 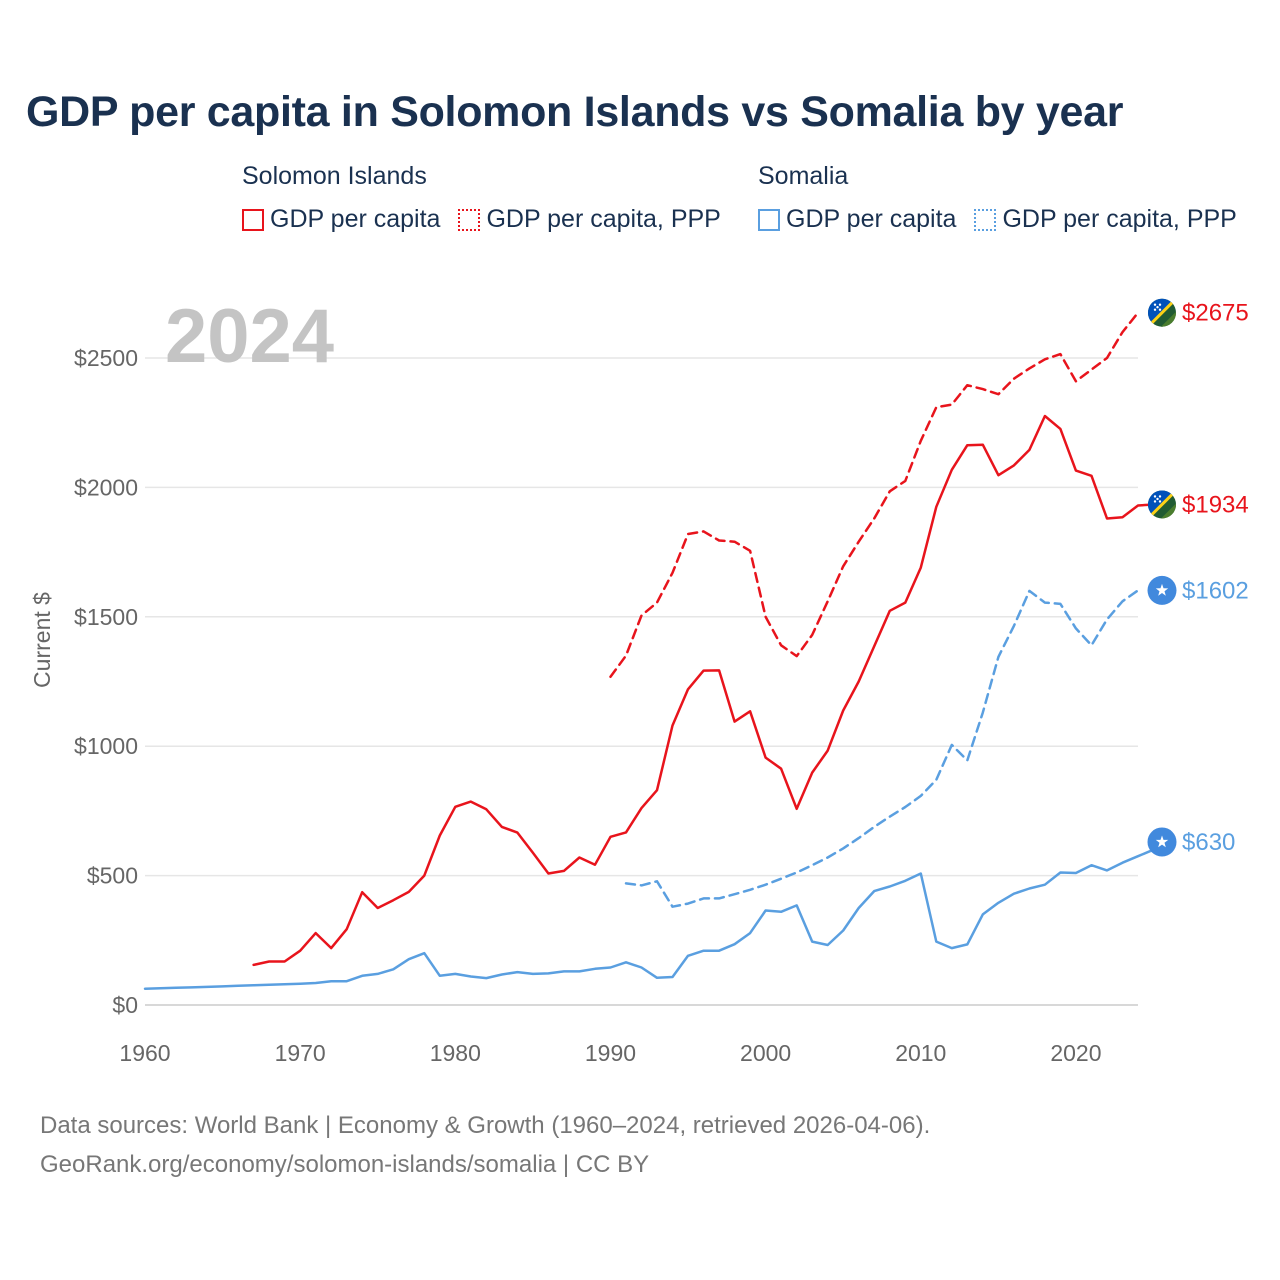 I want to click on legend-item-somalia-gdp: GDP per capita, so click(x=857, y=219).